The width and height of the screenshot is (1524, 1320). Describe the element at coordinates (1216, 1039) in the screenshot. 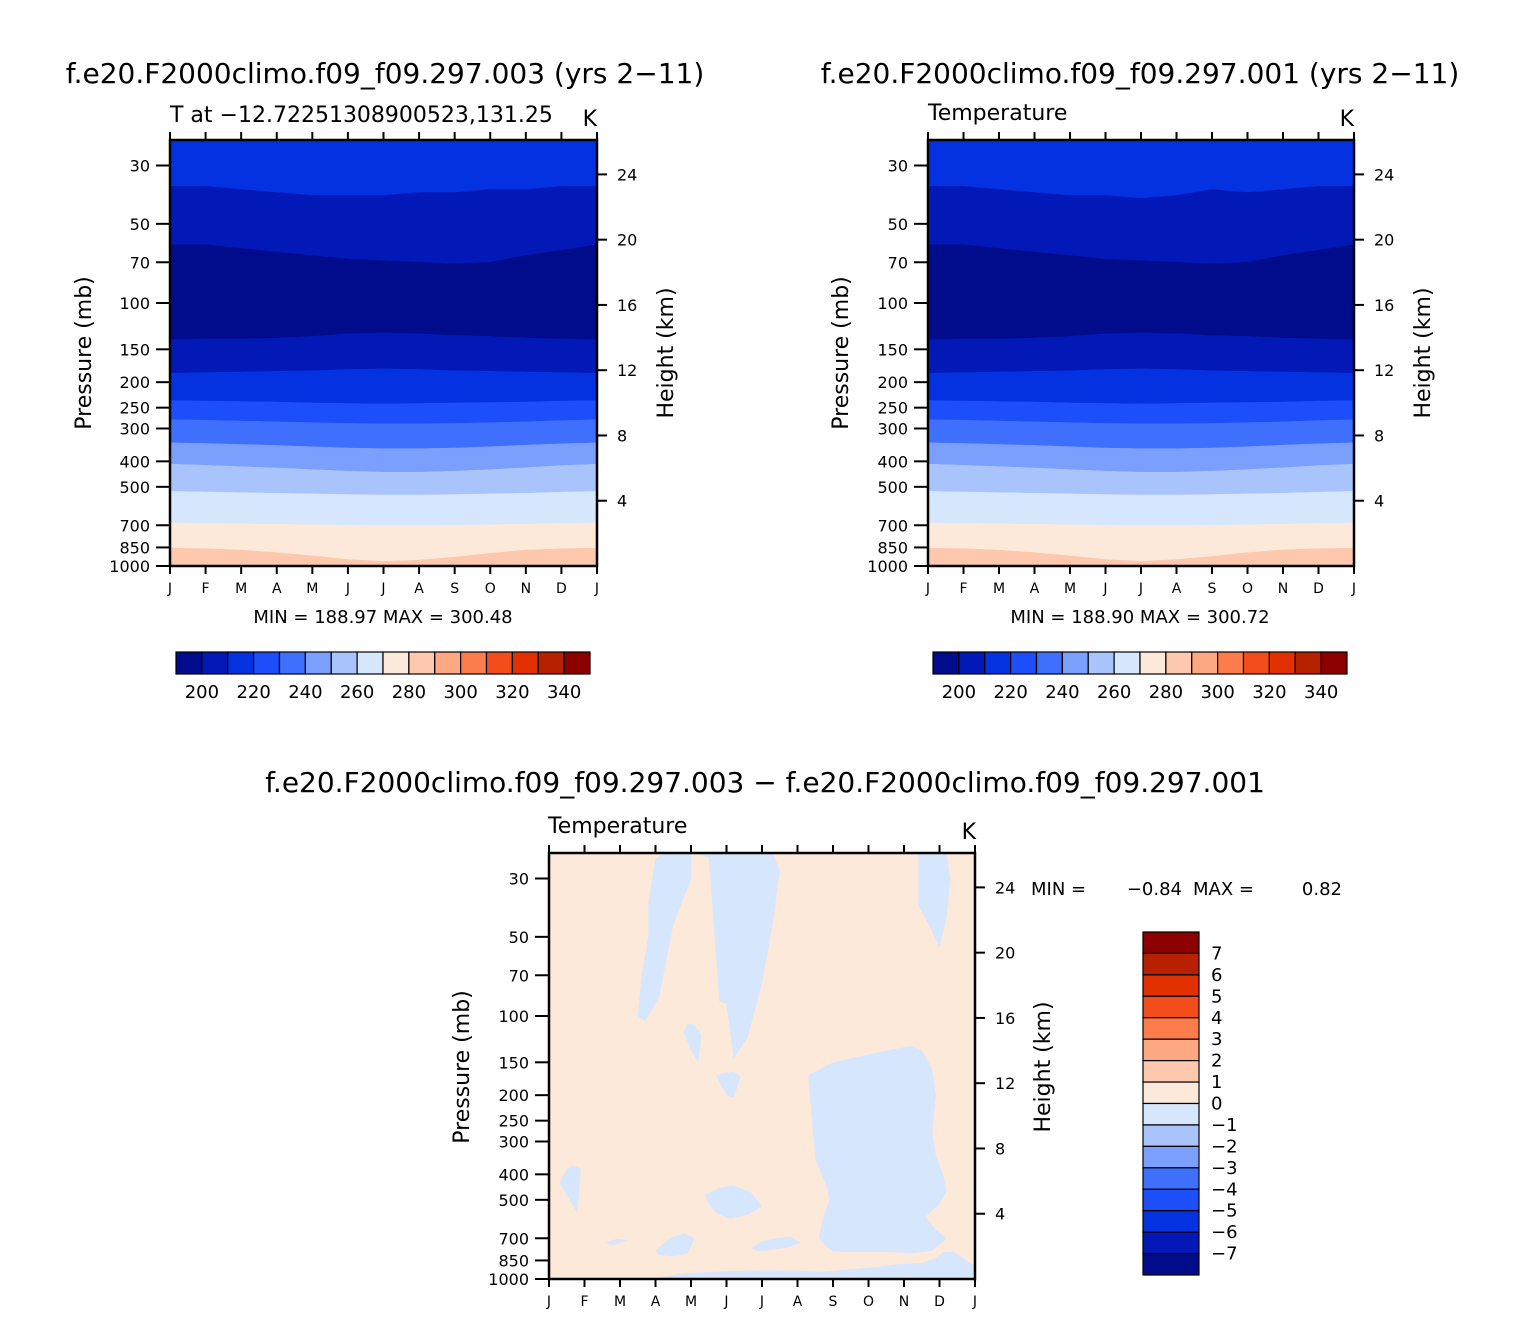

I see `colorbar-label: 3` at that location.